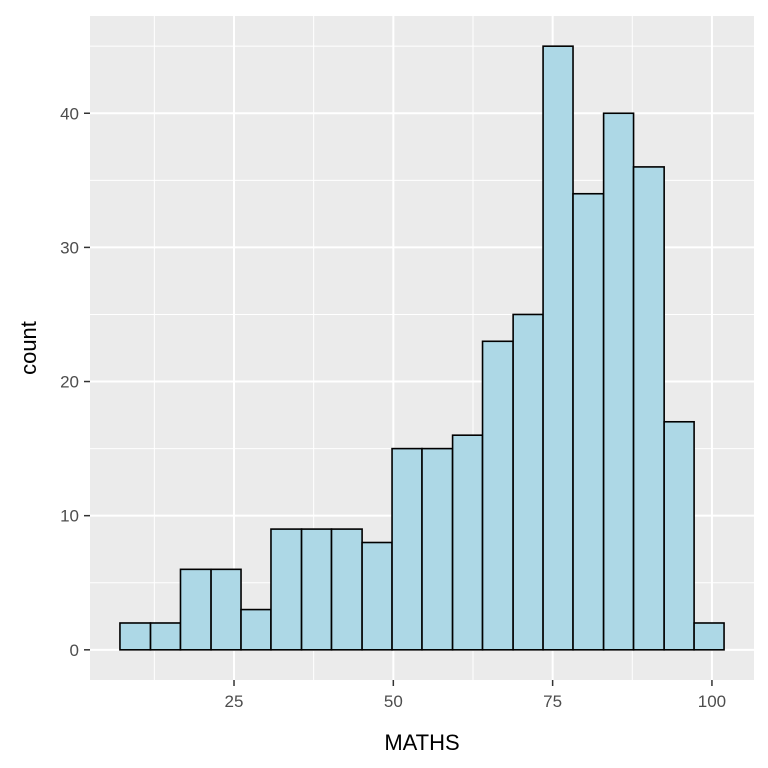 The width and height of the screenshot is (768, 768). Describe the element at coordinates (28, 348) in the screenshot. I see `y-axis-title: count` at that location.